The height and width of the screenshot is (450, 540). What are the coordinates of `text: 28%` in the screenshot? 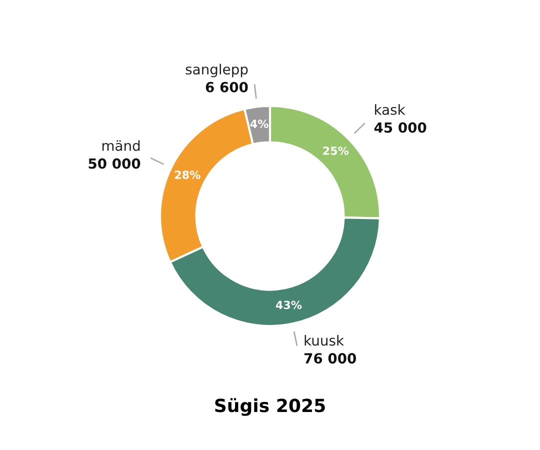 It's located at (187, 175).